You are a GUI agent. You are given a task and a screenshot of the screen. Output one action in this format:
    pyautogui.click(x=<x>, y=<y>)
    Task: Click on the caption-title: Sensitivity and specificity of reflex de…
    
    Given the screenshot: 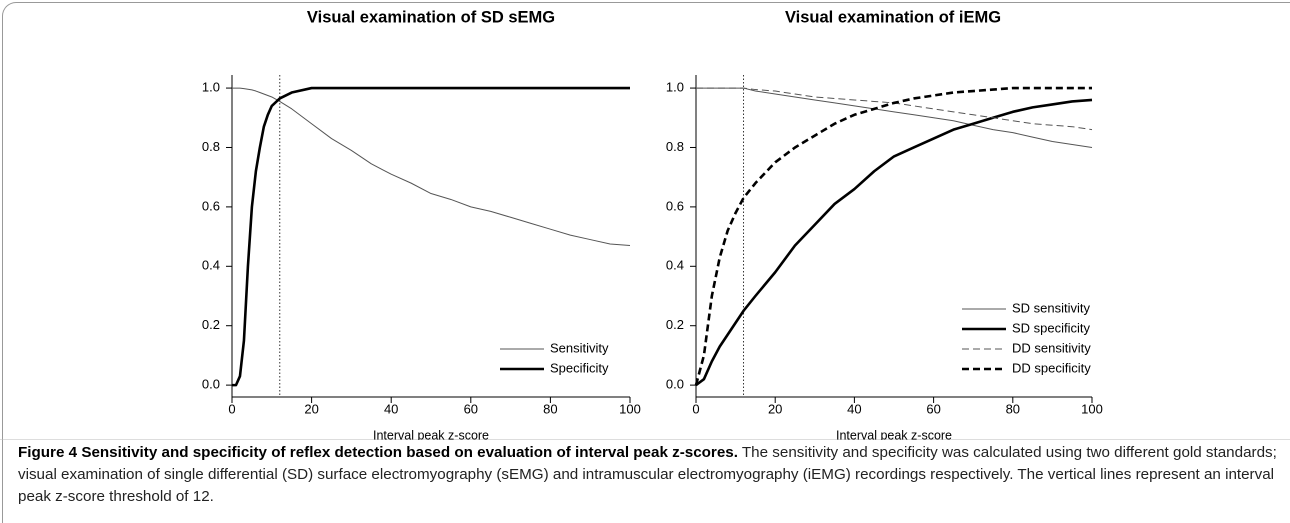 What is the action you would take?
    pyautogui.click(x=409, y=452)
    